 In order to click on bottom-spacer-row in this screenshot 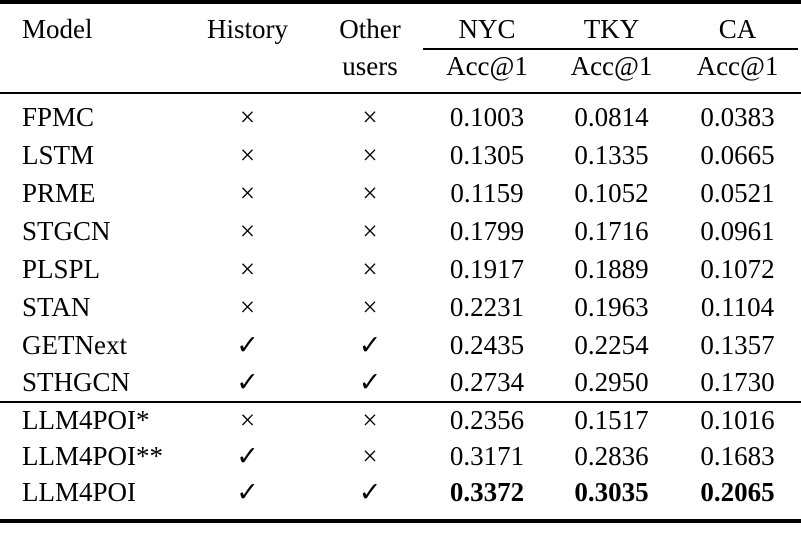, I will do `click(400, 515)`.